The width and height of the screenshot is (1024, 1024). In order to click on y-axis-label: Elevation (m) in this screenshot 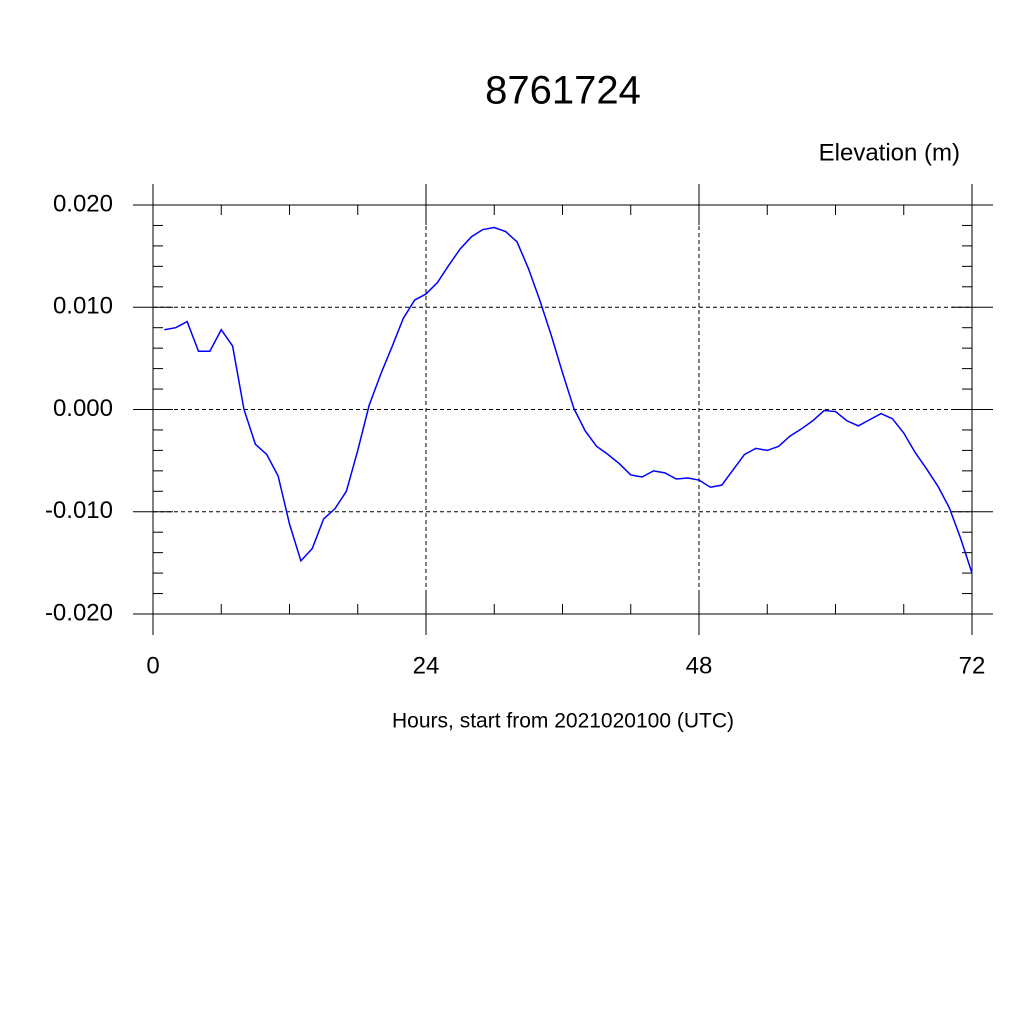, I will do `click(889, 152)`.